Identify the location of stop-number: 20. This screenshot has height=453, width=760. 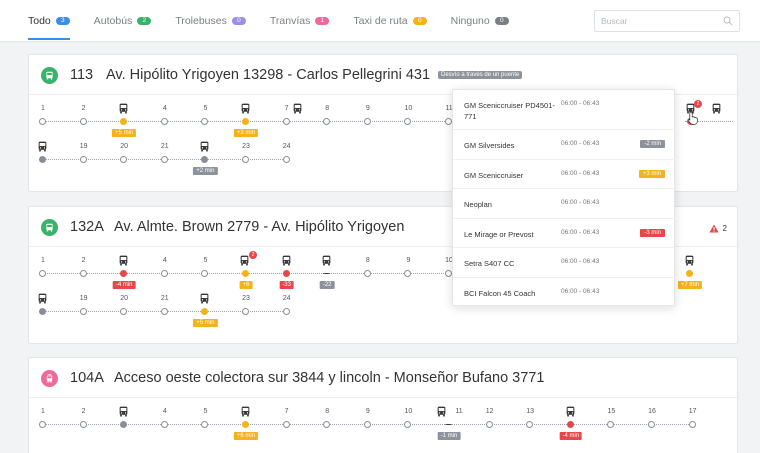
(124, 298).